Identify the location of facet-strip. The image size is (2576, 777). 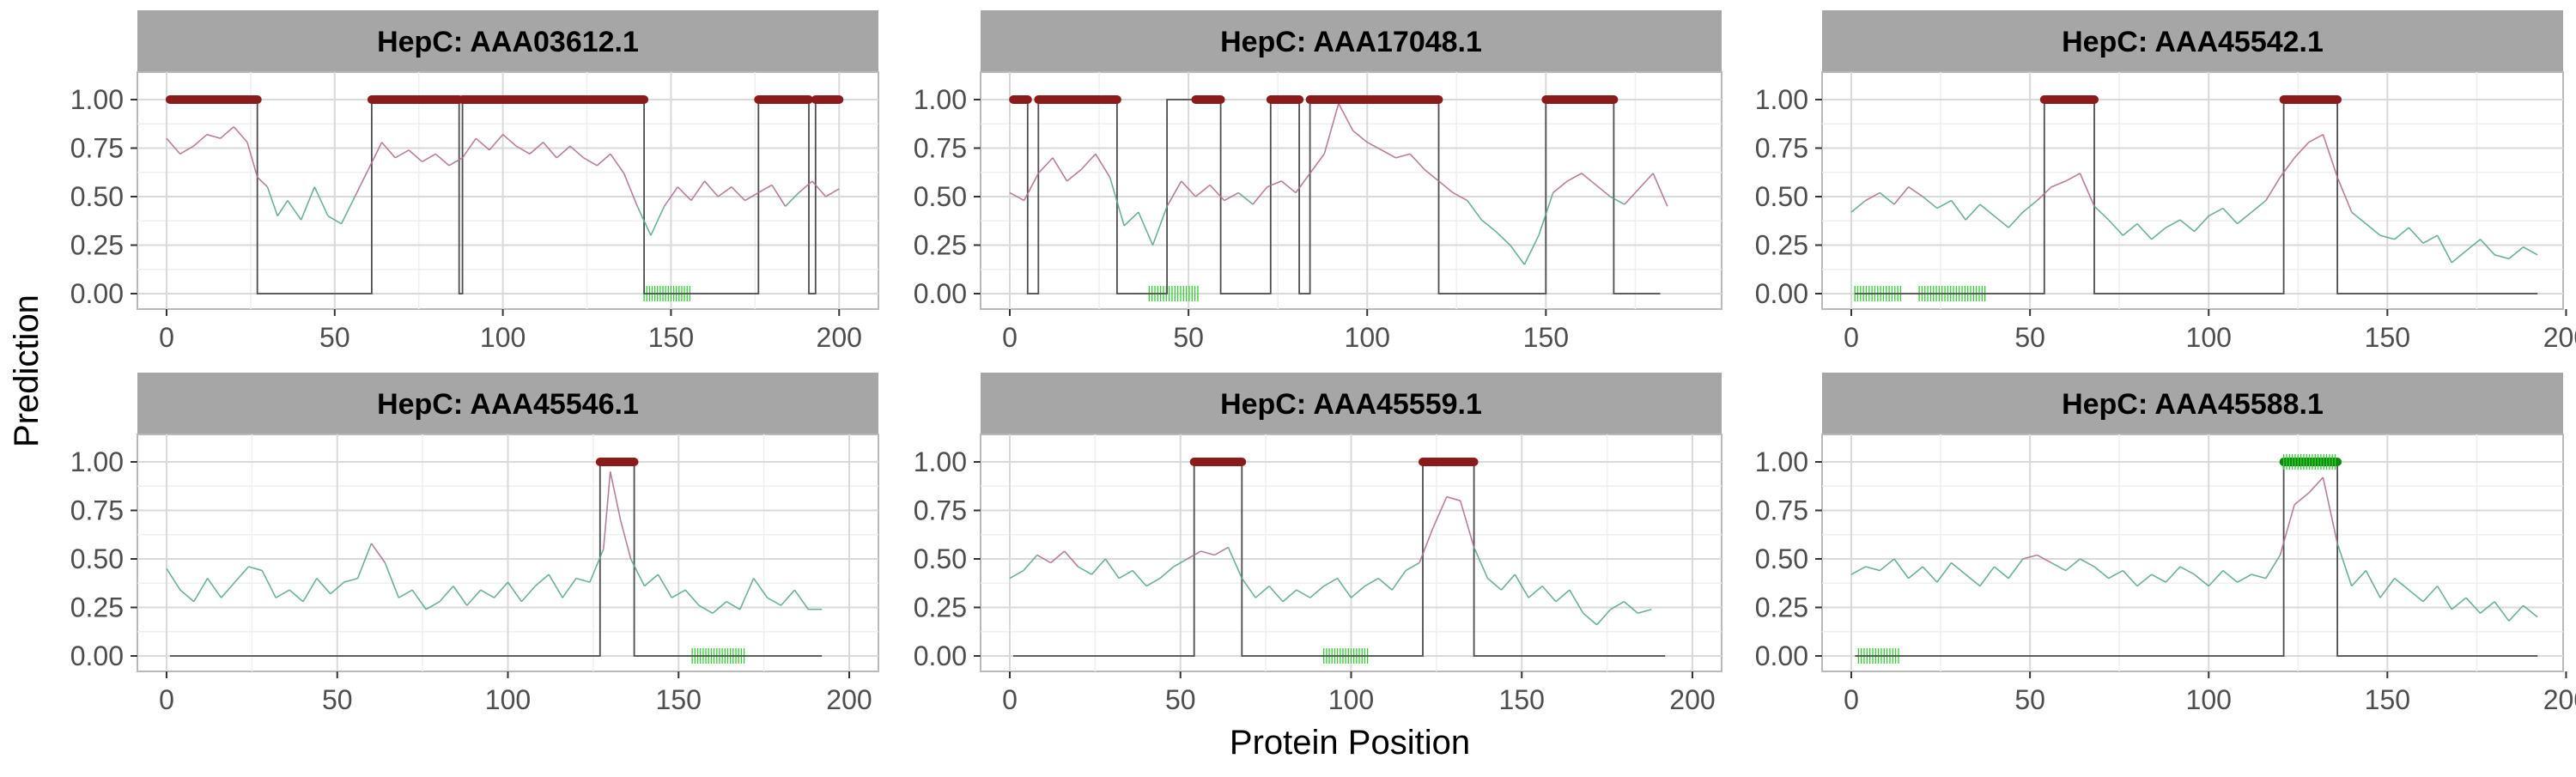
(2192, 403).